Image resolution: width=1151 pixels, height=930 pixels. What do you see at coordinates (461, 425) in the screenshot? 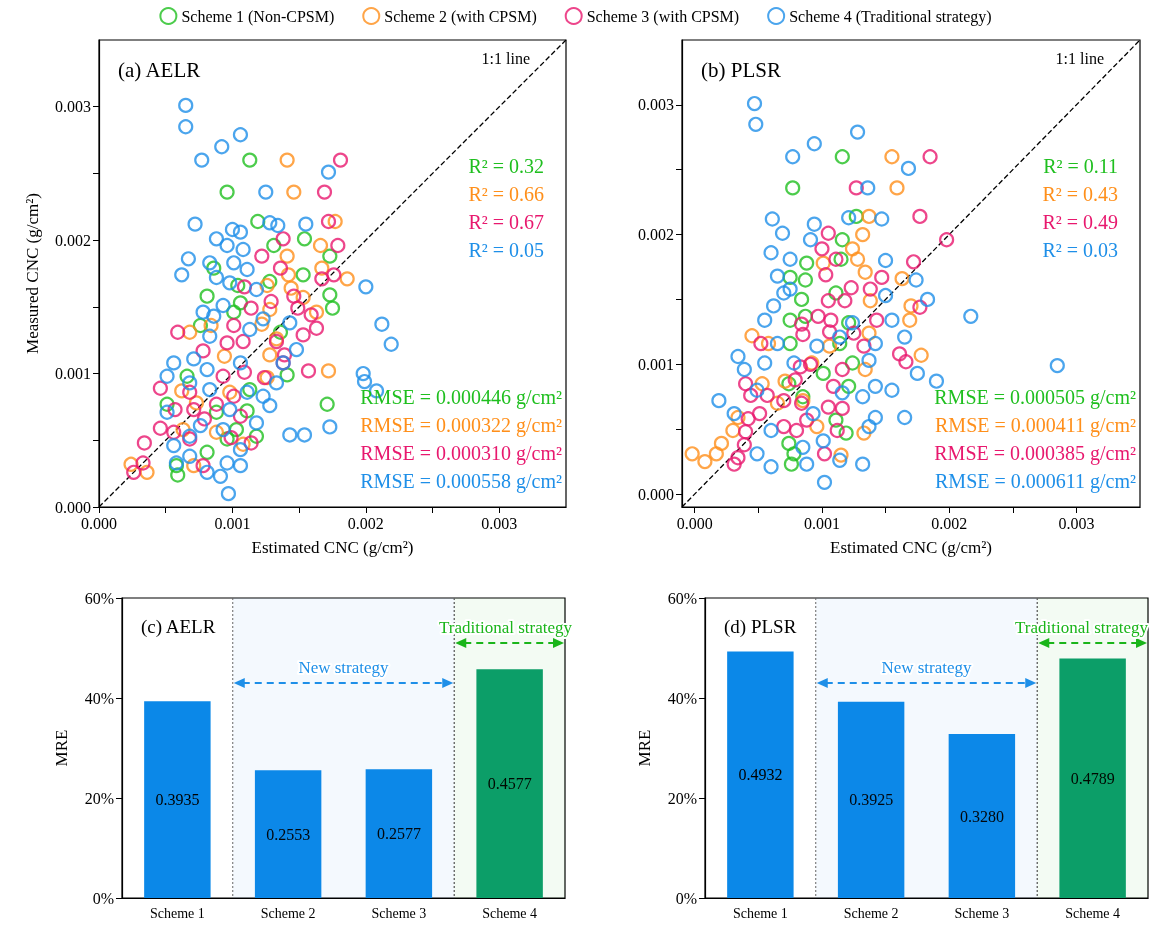
I see `annotation: RMSE = 0.000322 g/cm²` at bounding box center [461, 425].